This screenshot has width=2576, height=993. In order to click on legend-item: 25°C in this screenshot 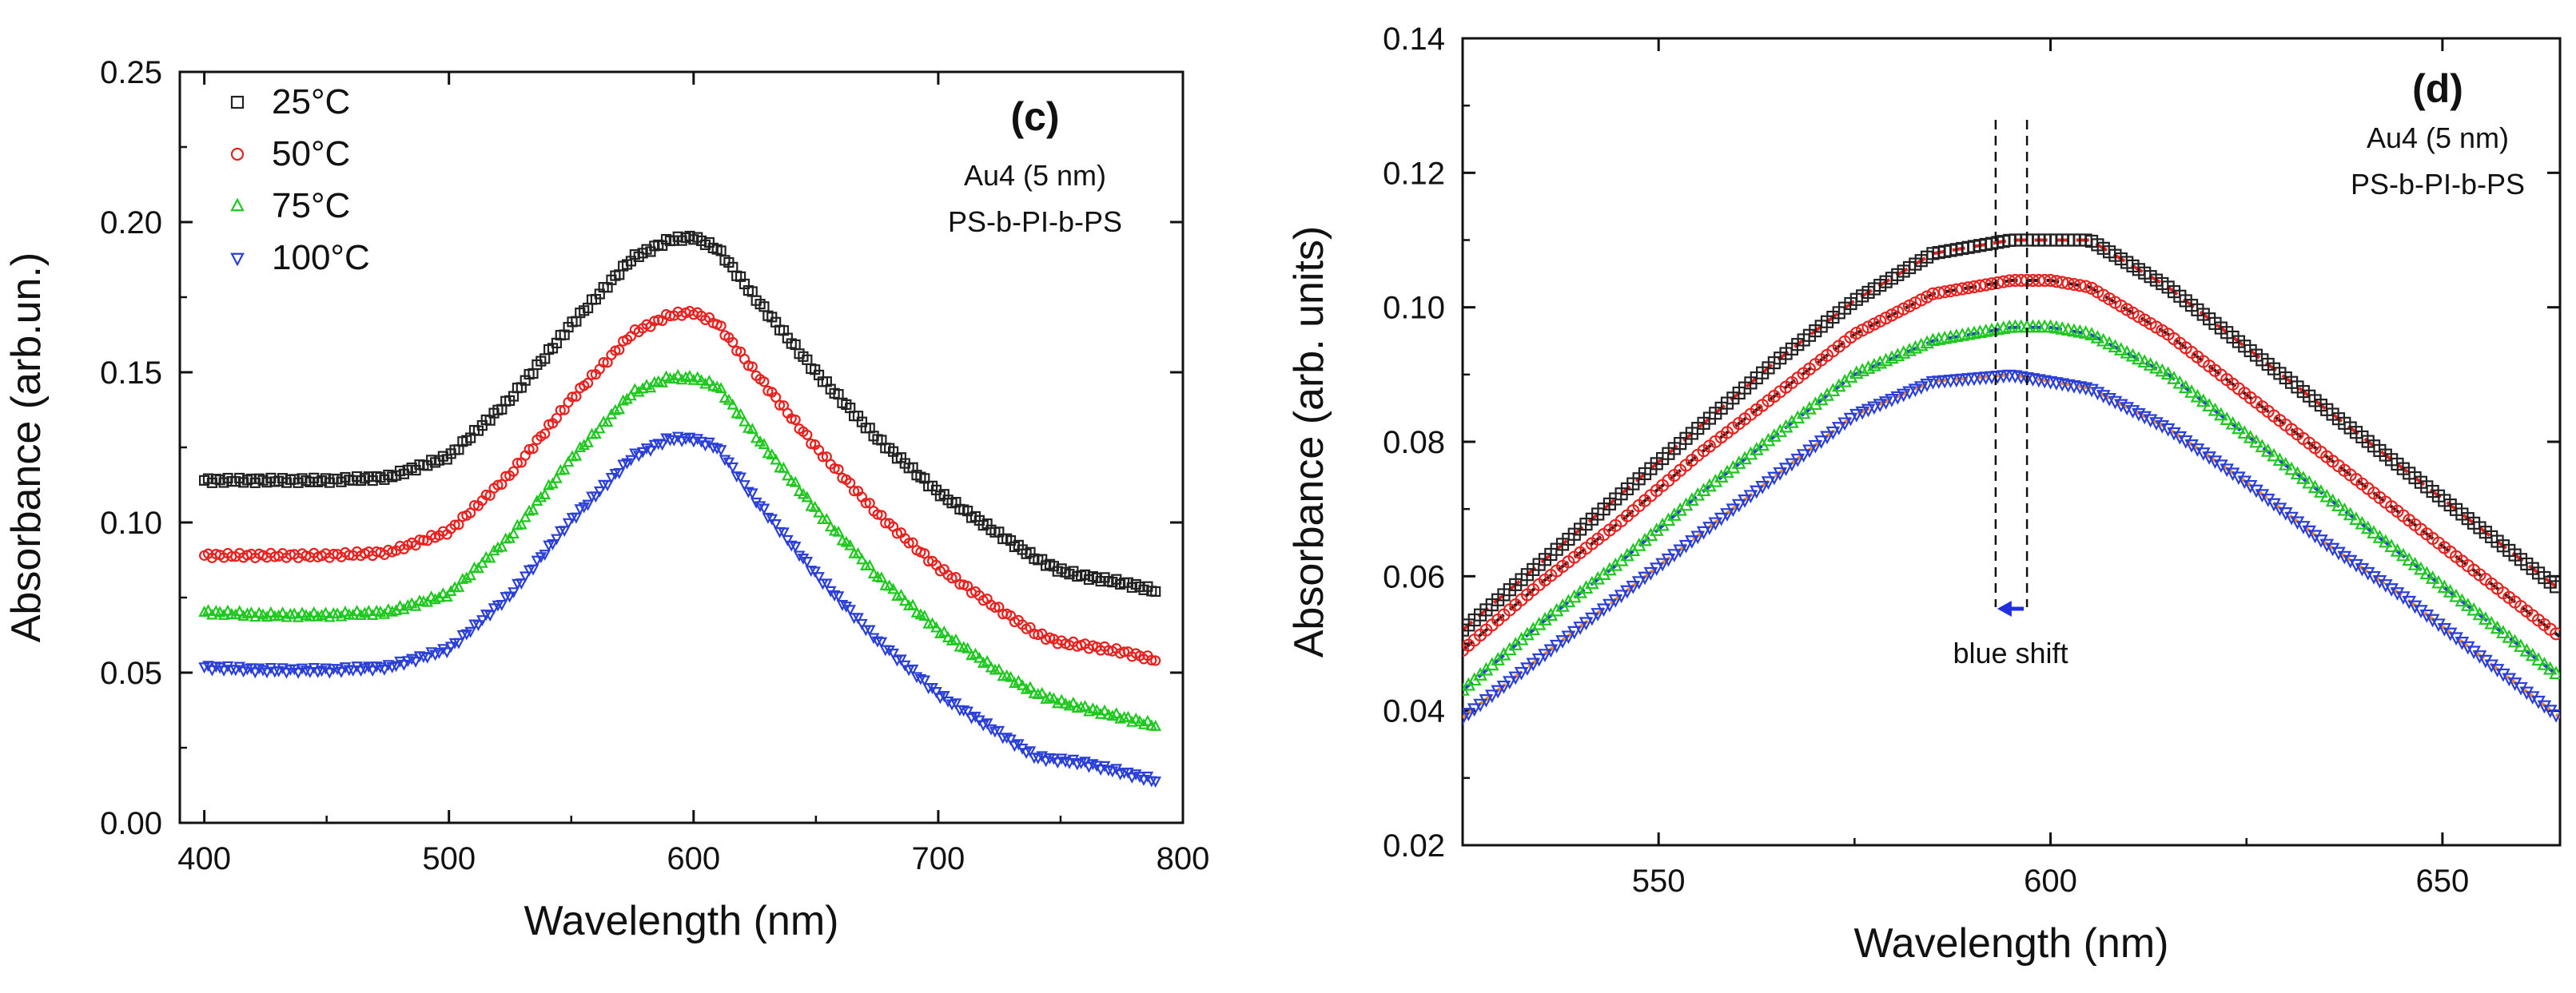, I will do `click(290, 101)`.